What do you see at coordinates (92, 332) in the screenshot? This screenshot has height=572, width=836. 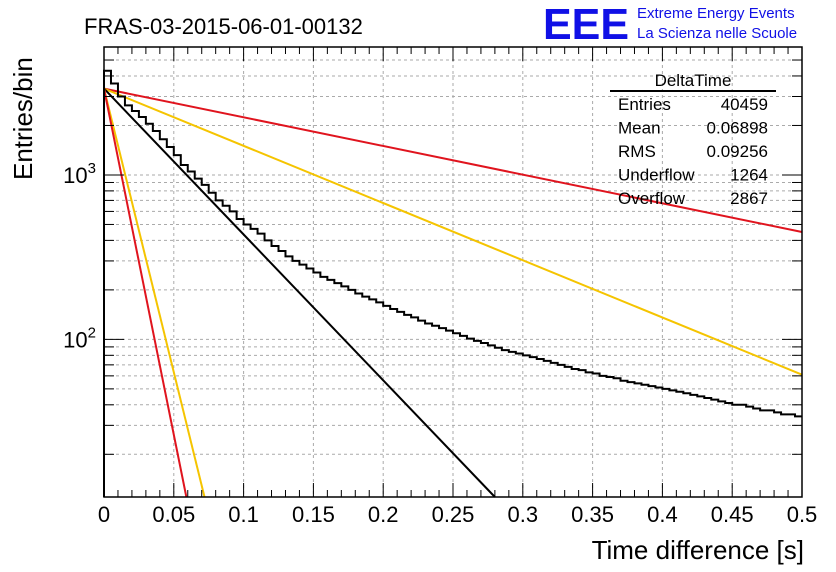 I see `y-tick-label-exp: 2` at bounding box center [92, 332].